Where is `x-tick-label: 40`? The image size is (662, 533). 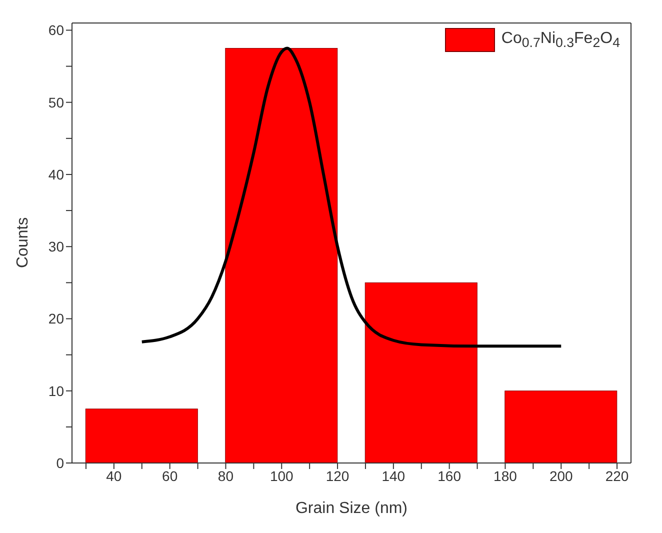 x-tick-label: 40 is located at coordinates (114, 476).